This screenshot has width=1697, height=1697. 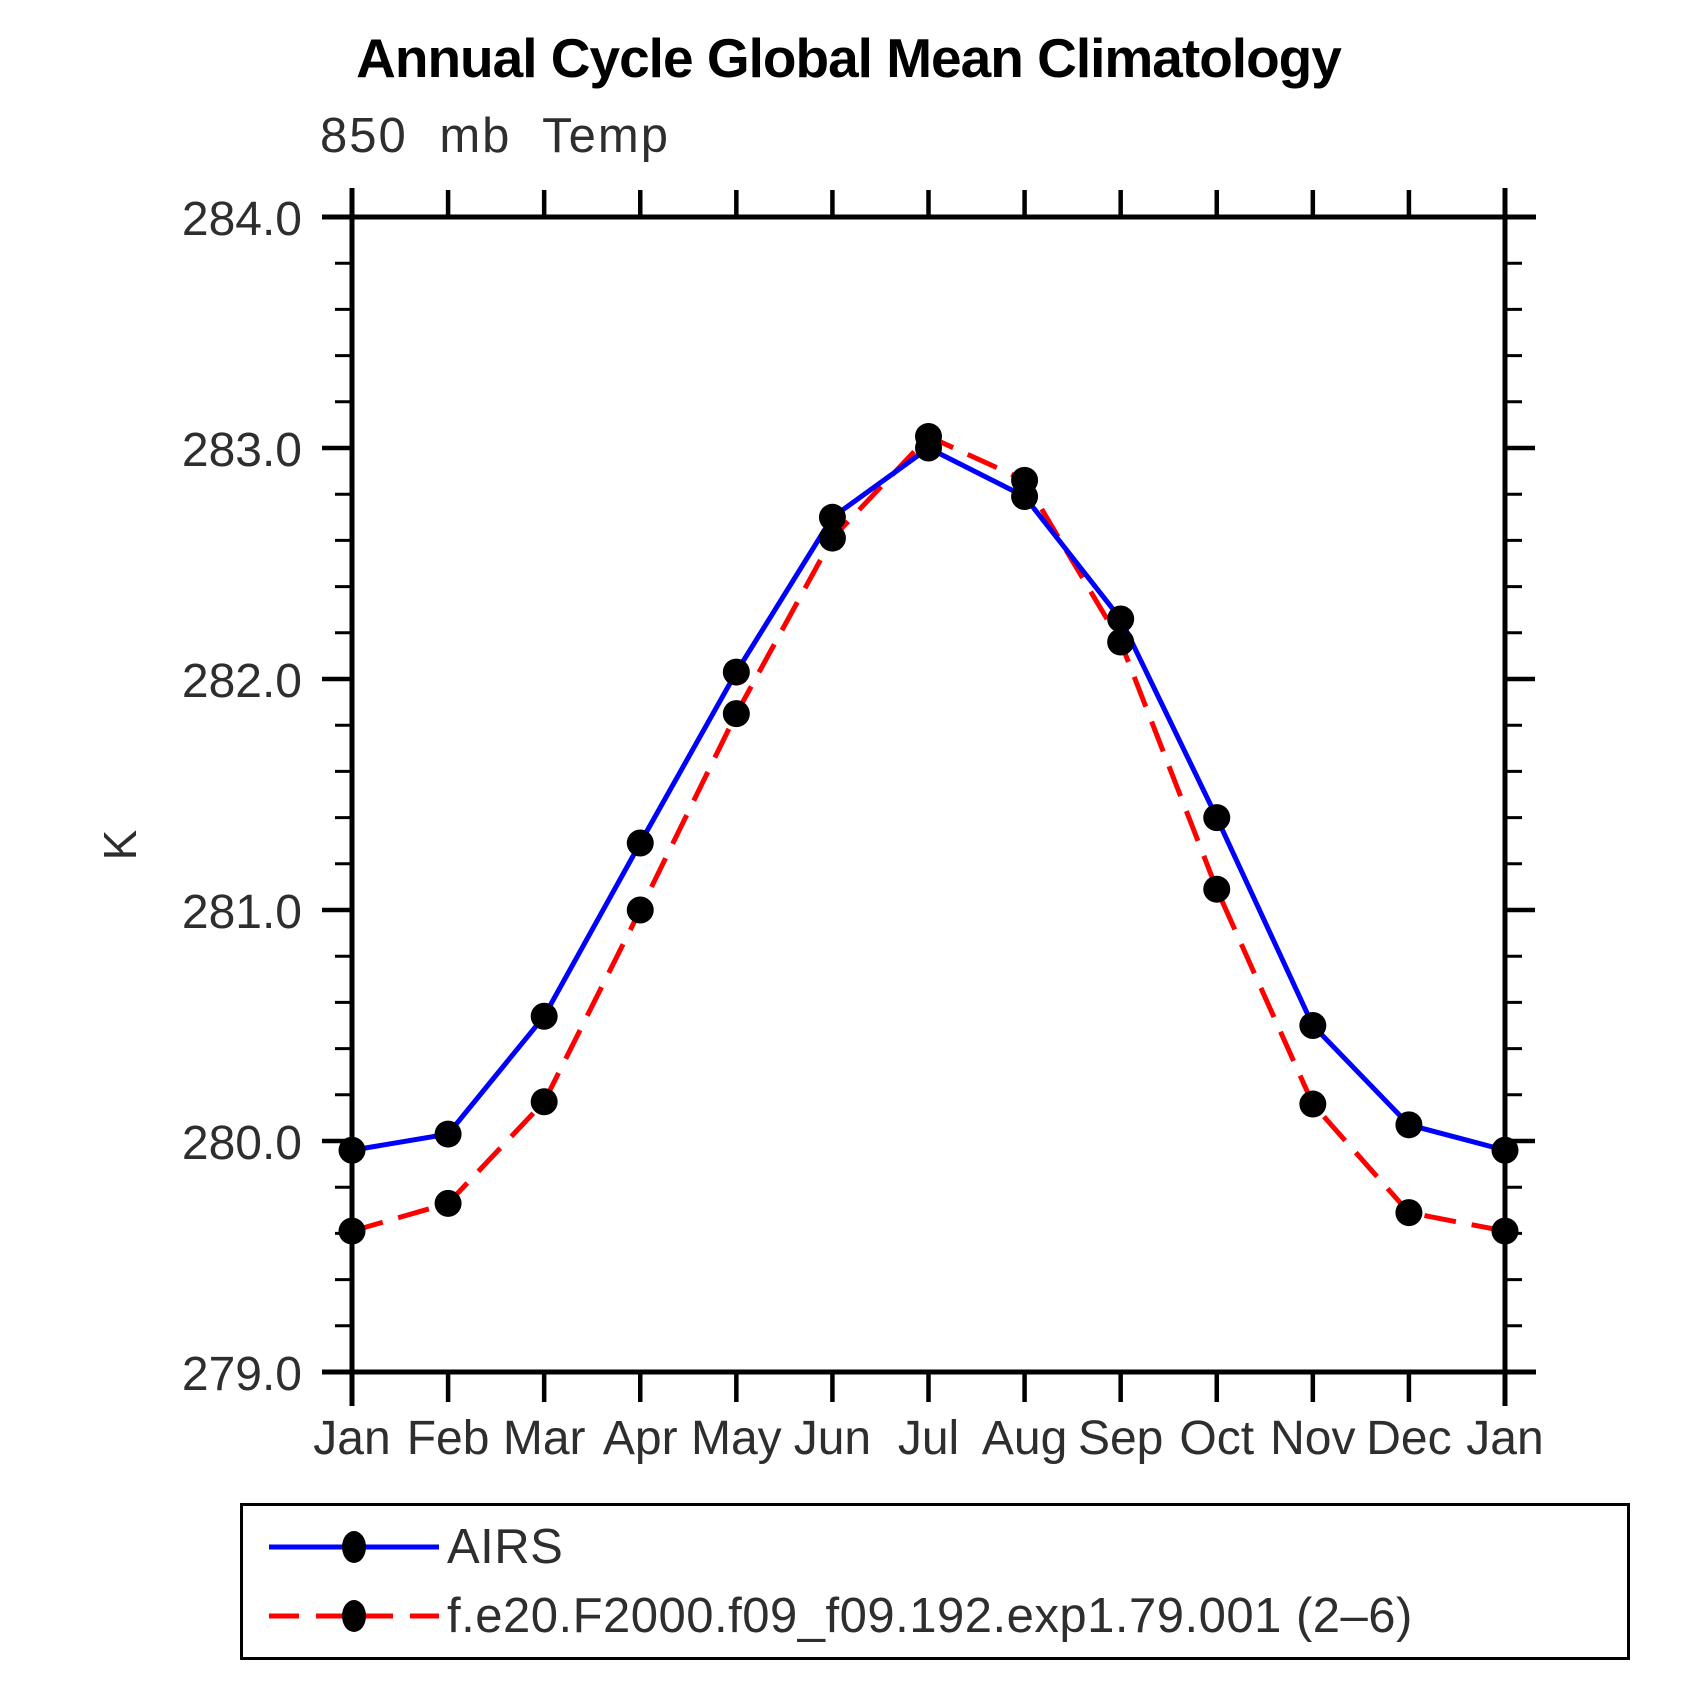 What do you see at coordinates (1120, 1438) in the screenshot?
I see `x-tick-label: Sep` at bounding box center [1120, 1438].